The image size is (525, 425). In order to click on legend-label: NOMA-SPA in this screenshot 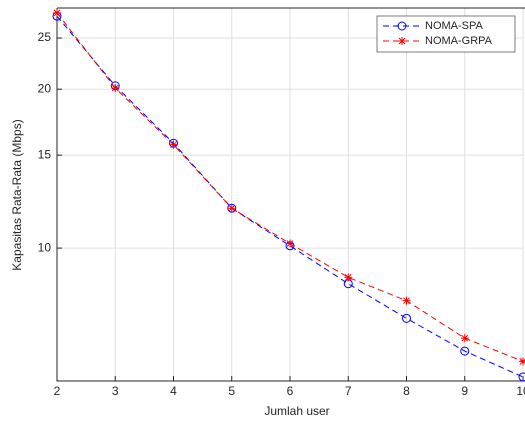, I will do `click(454, 26)`.